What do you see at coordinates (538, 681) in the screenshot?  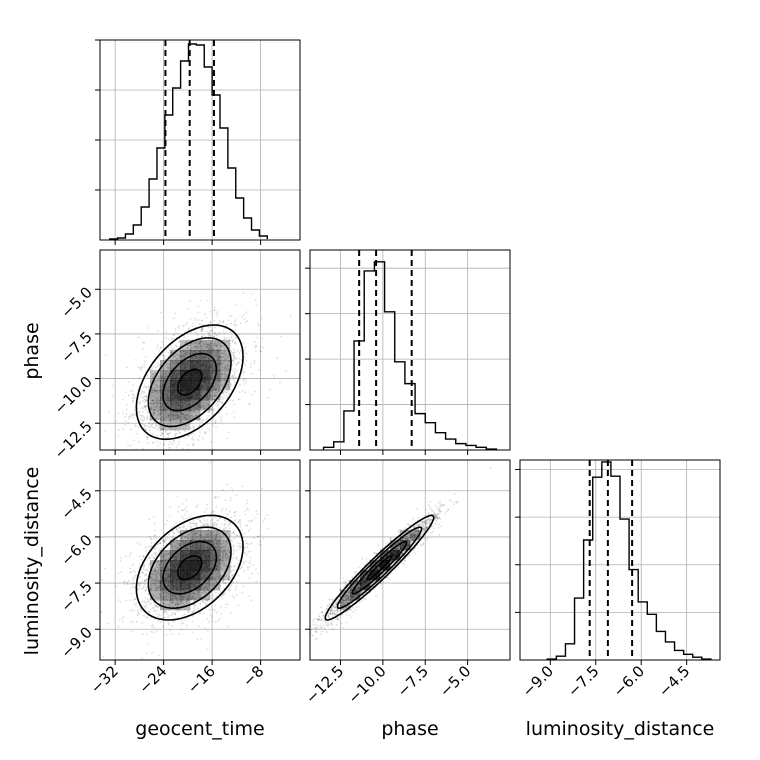 I see `x-tick-label: −9.0` at bounding box center [538, 681].